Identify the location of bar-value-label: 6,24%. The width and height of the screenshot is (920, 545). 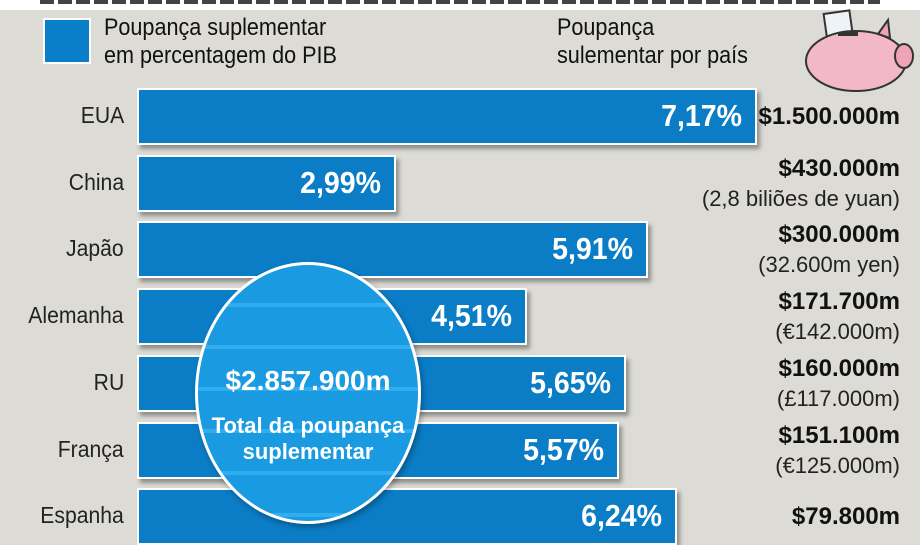
(621, 516).